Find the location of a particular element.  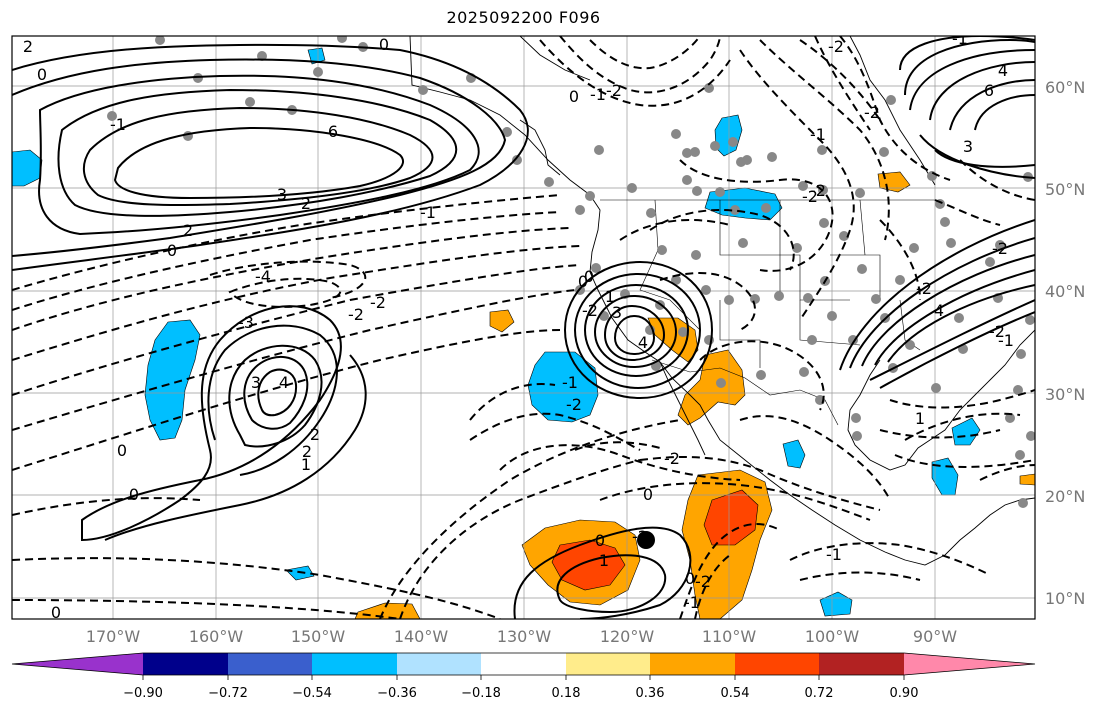

lat-label-50n: 50°N is located at coordinates (1065, 189).